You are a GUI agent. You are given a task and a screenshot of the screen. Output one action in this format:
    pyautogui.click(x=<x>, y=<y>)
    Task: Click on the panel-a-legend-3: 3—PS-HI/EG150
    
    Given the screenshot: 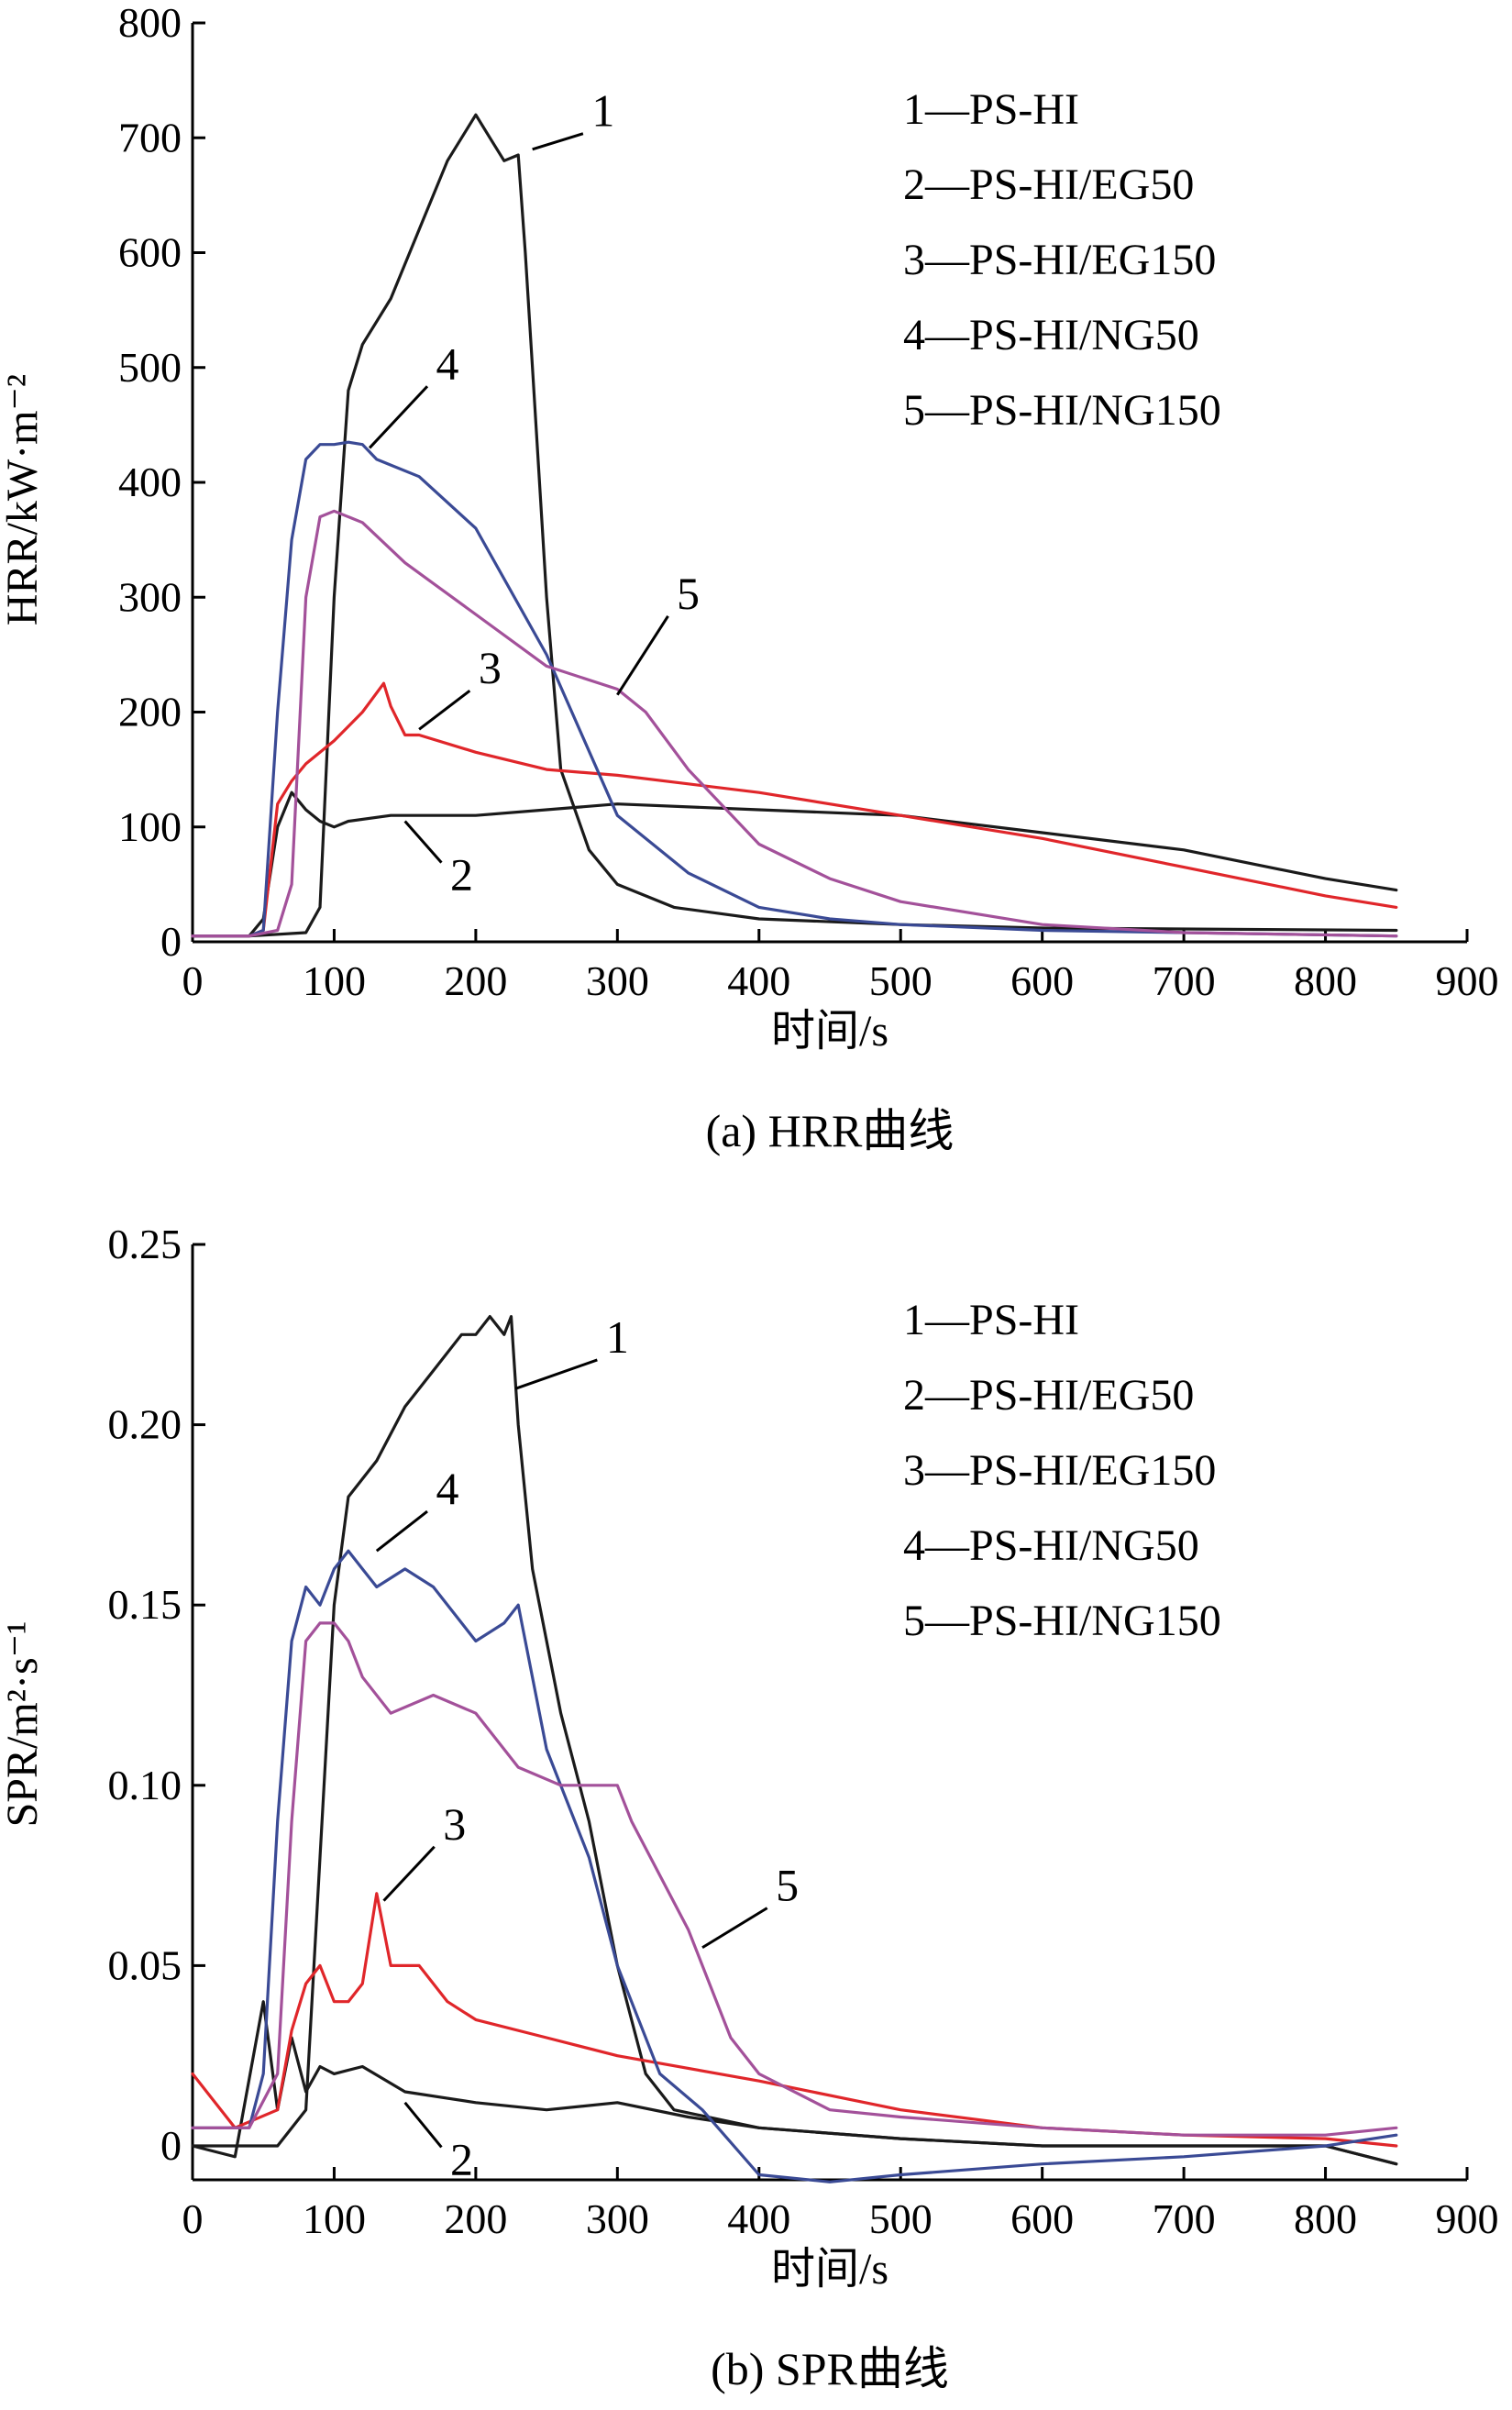 What is the action you would take?
    pyautogui.click(x=1059, y=260)
    